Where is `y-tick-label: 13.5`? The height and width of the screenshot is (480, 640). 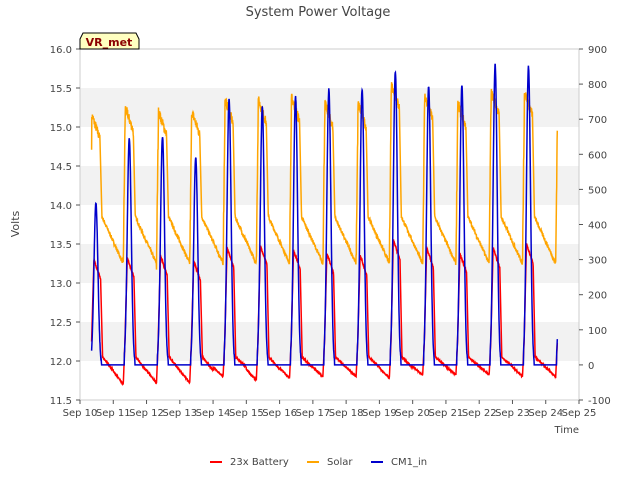 y-tick-label: 13.5 is located at coordinates (61, 245).